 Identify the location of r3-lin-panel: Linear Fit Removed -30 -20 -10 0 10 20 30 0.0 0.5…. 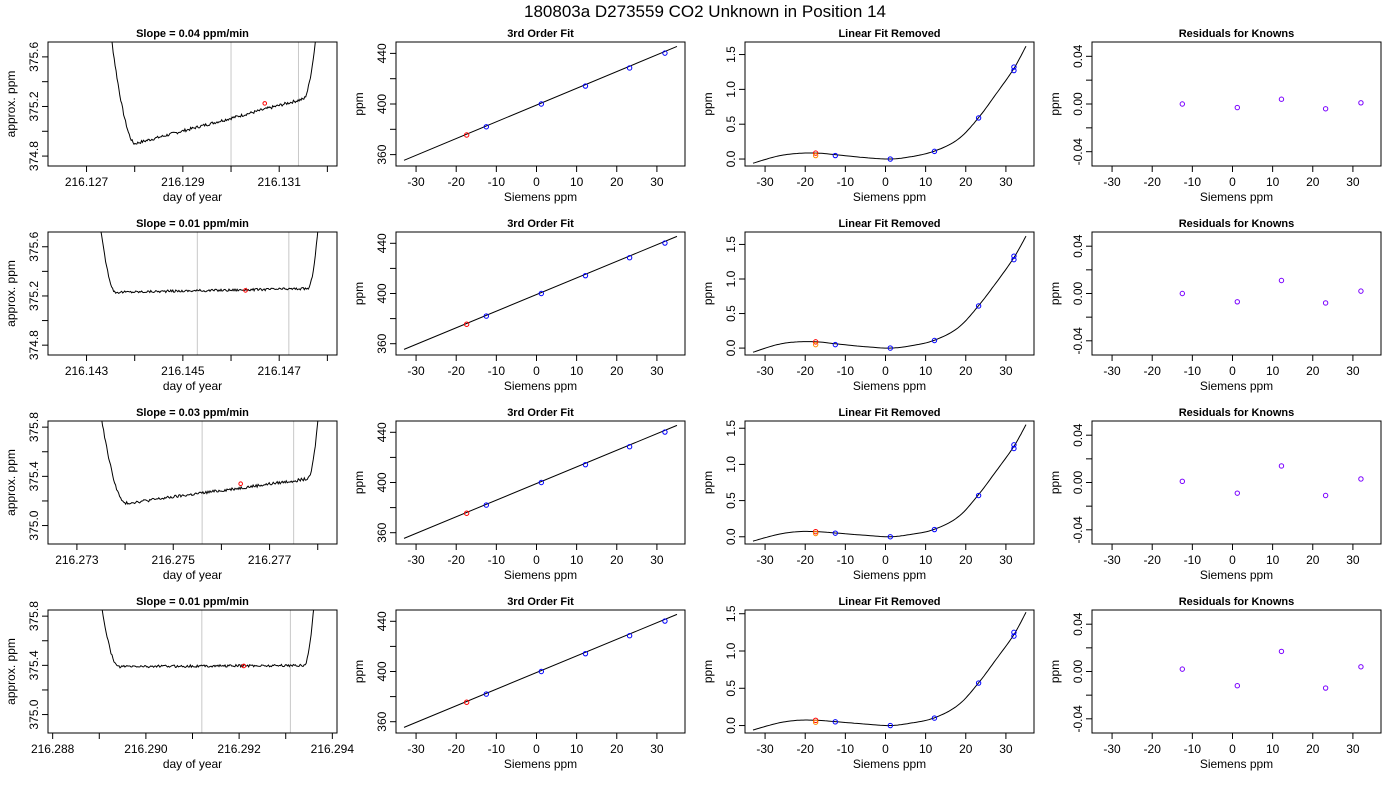
(868, 683).